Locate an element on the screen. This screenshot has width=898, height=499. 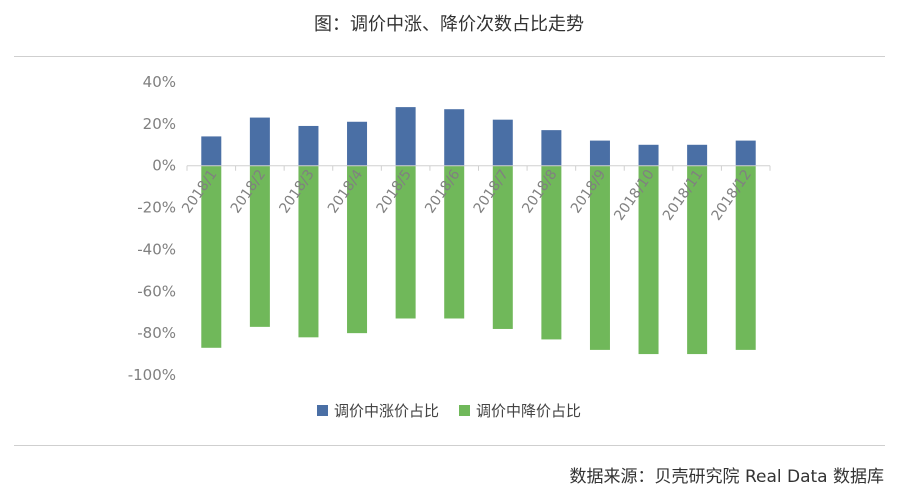
chart-title: 图：调价中涨、降价次数占比走势 is located at coordinates (449, 24).